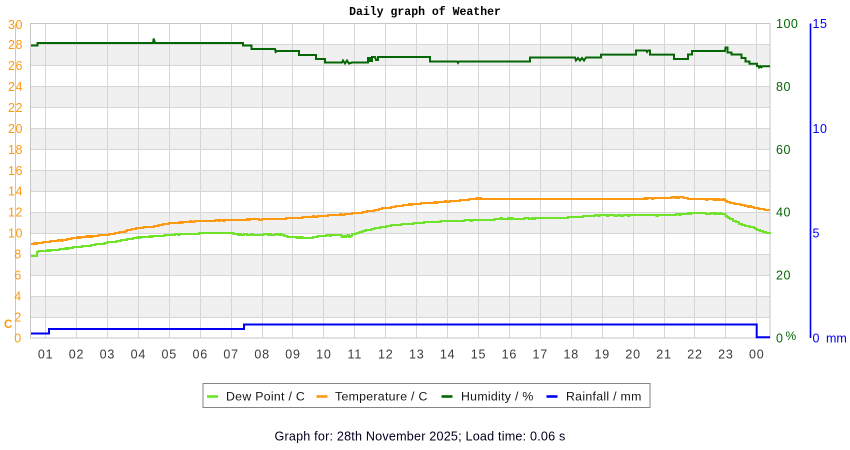  I want to click on svg-text: mm, so click(836, 339).